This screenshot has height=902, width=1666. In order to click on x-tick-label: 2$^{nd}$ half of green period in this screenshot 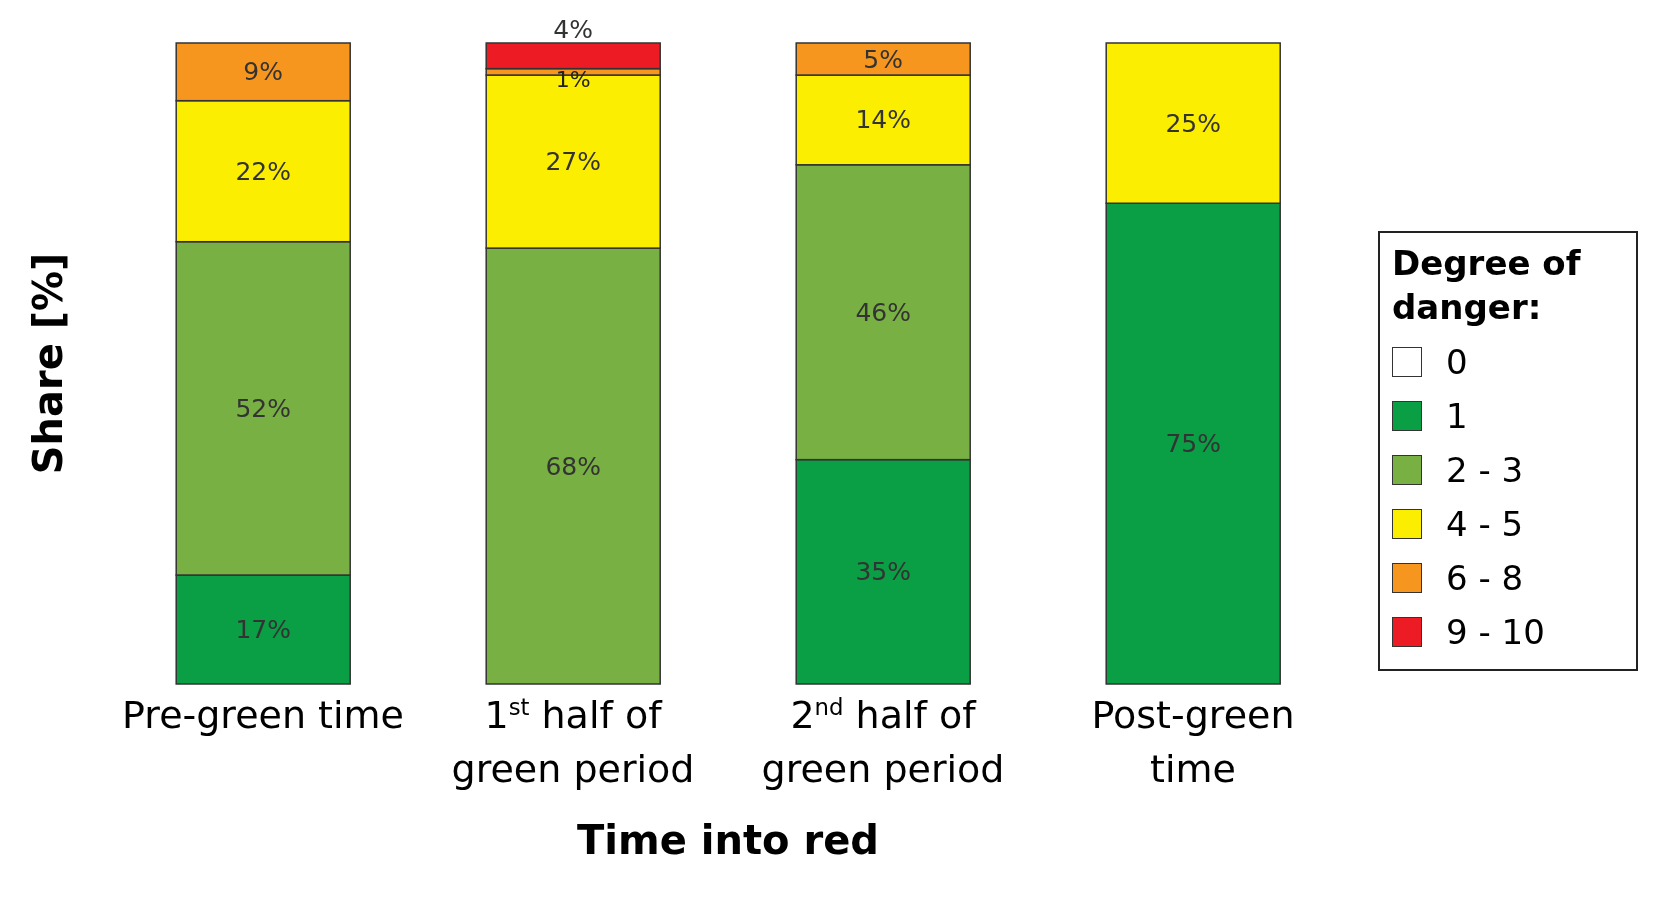, I will do `click(883, 742)`.